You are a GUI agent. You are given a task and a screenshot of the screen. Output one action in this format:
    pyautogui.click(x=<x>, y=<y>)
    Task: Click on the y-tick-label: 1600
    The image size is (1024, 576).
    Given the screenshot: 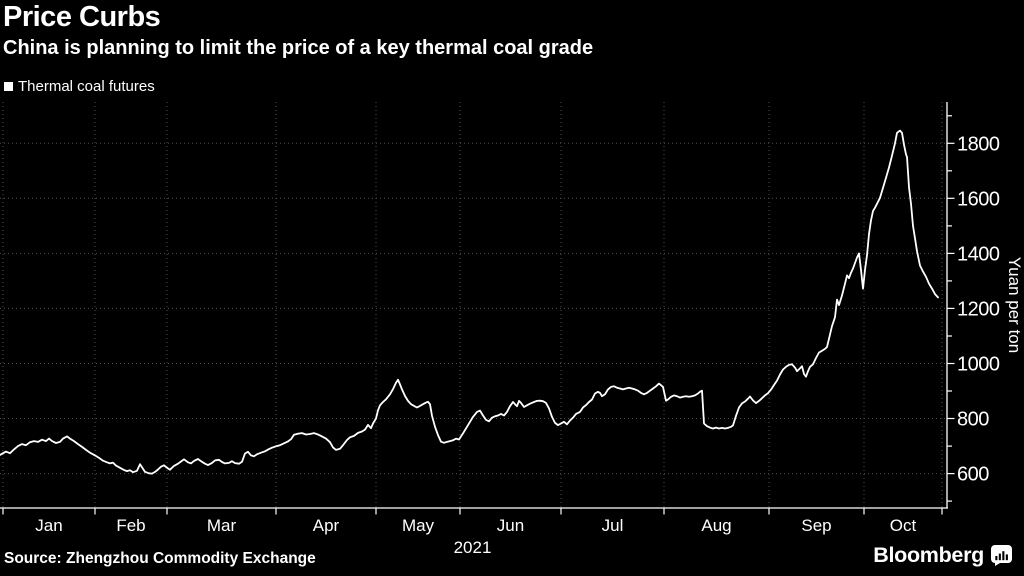 What is the action you would take?
    pyautogui.click(x=978, y=199)
    